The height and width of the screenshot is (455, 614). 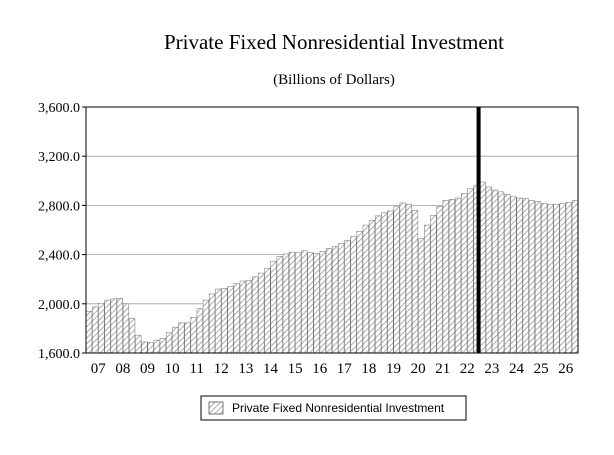 I want to click on x-tick-label: 17, so click(x=345, y=369).